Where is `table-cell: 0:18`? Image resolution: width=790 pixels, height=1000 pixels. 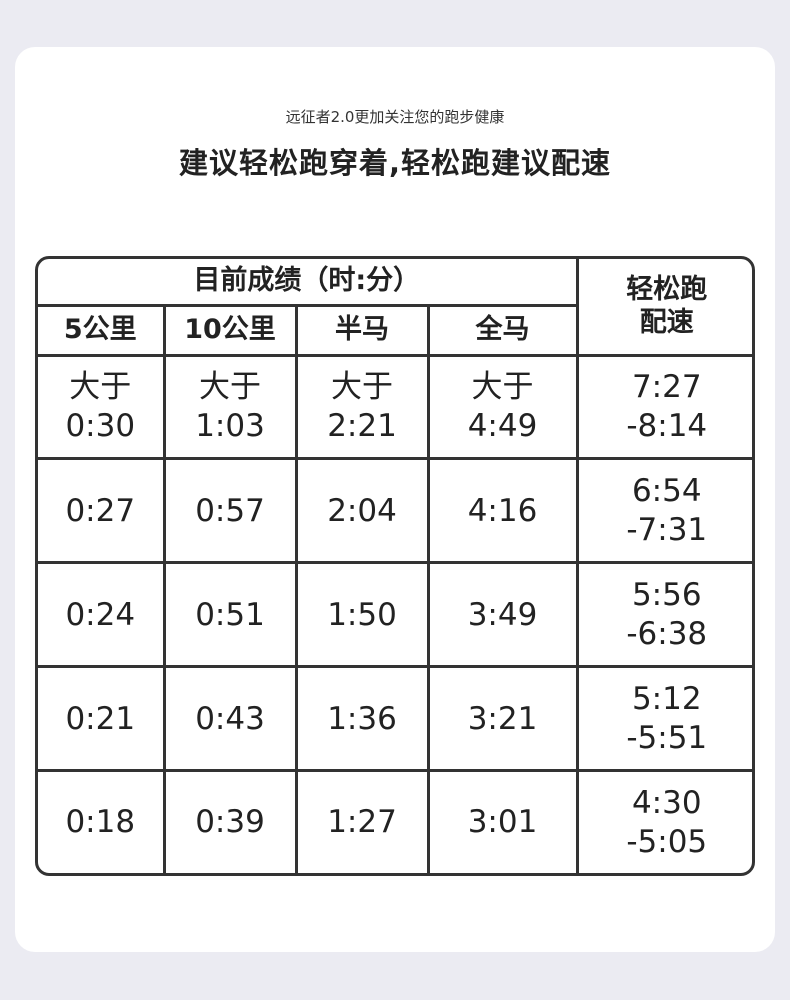
table-cell: 0:18 is located at coordinates (102, 821).